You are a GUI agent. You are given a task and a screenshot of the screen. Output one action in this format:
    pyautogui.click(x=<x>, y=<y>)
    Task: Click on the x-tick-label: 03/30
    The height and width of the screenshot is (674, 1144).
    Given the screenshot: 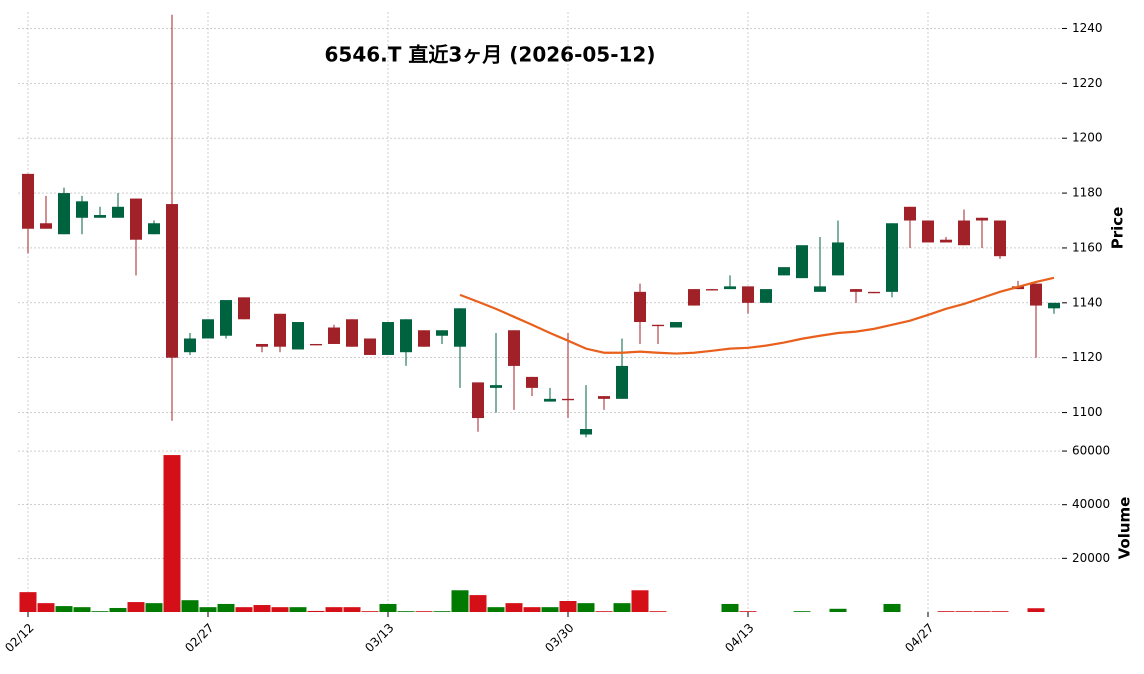 What is the action you would take?
    pyautogui.click(x=559, y=638)
    